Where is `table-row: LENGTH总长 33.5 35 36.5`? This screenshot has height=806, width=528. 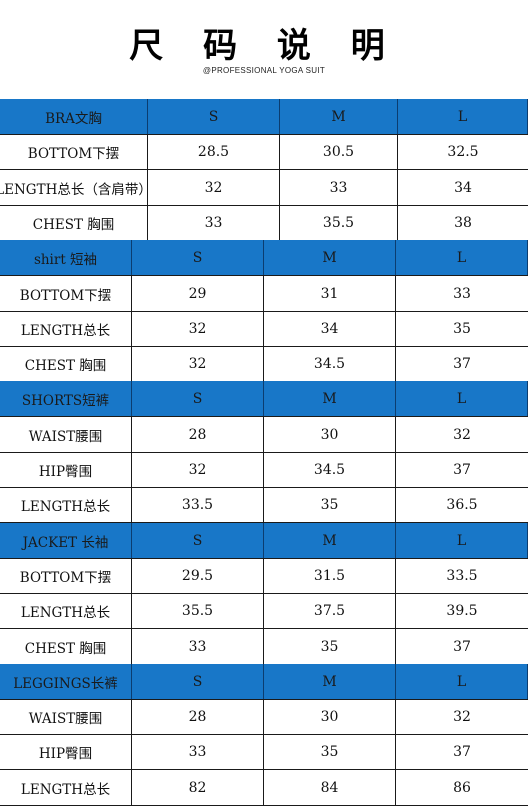
table-row: LENGTH总长 33.5 35 36.5 is located at coordinates (264, 505).